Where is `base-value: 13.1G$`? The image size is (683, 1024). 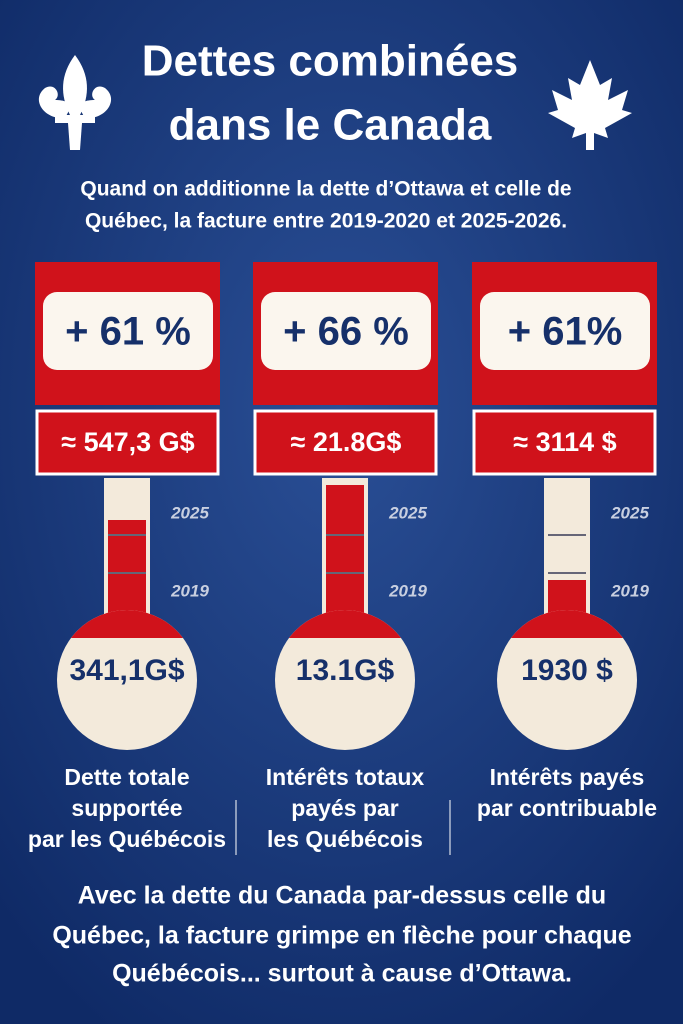
base-value: 13.1G$ is located at coordinates (345, 670).